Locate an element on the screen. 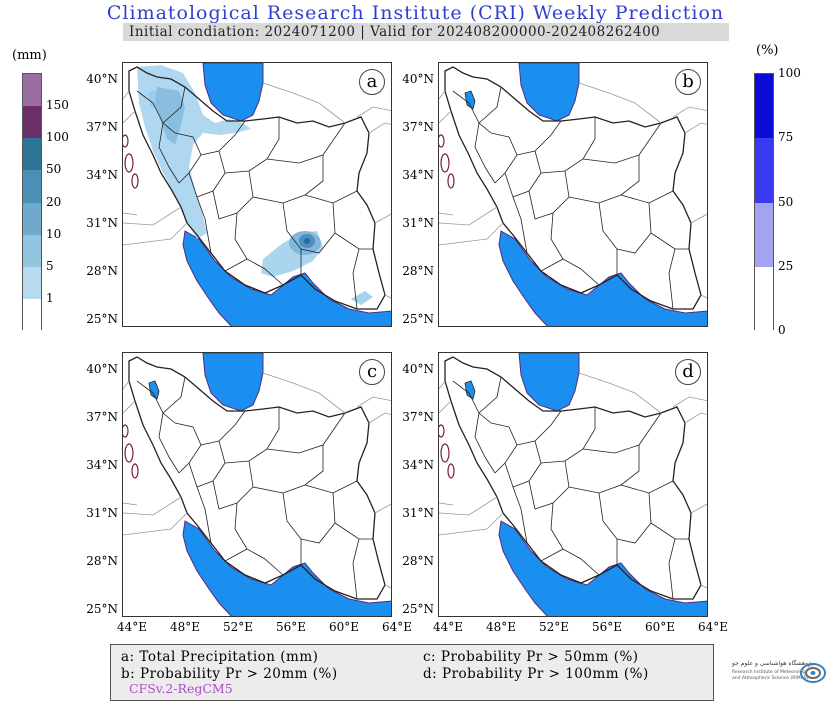 This screenshot has width=831, height=703. legend-b: b: Probability Pr > 20mm (%) is located at coordinates (229, 674).